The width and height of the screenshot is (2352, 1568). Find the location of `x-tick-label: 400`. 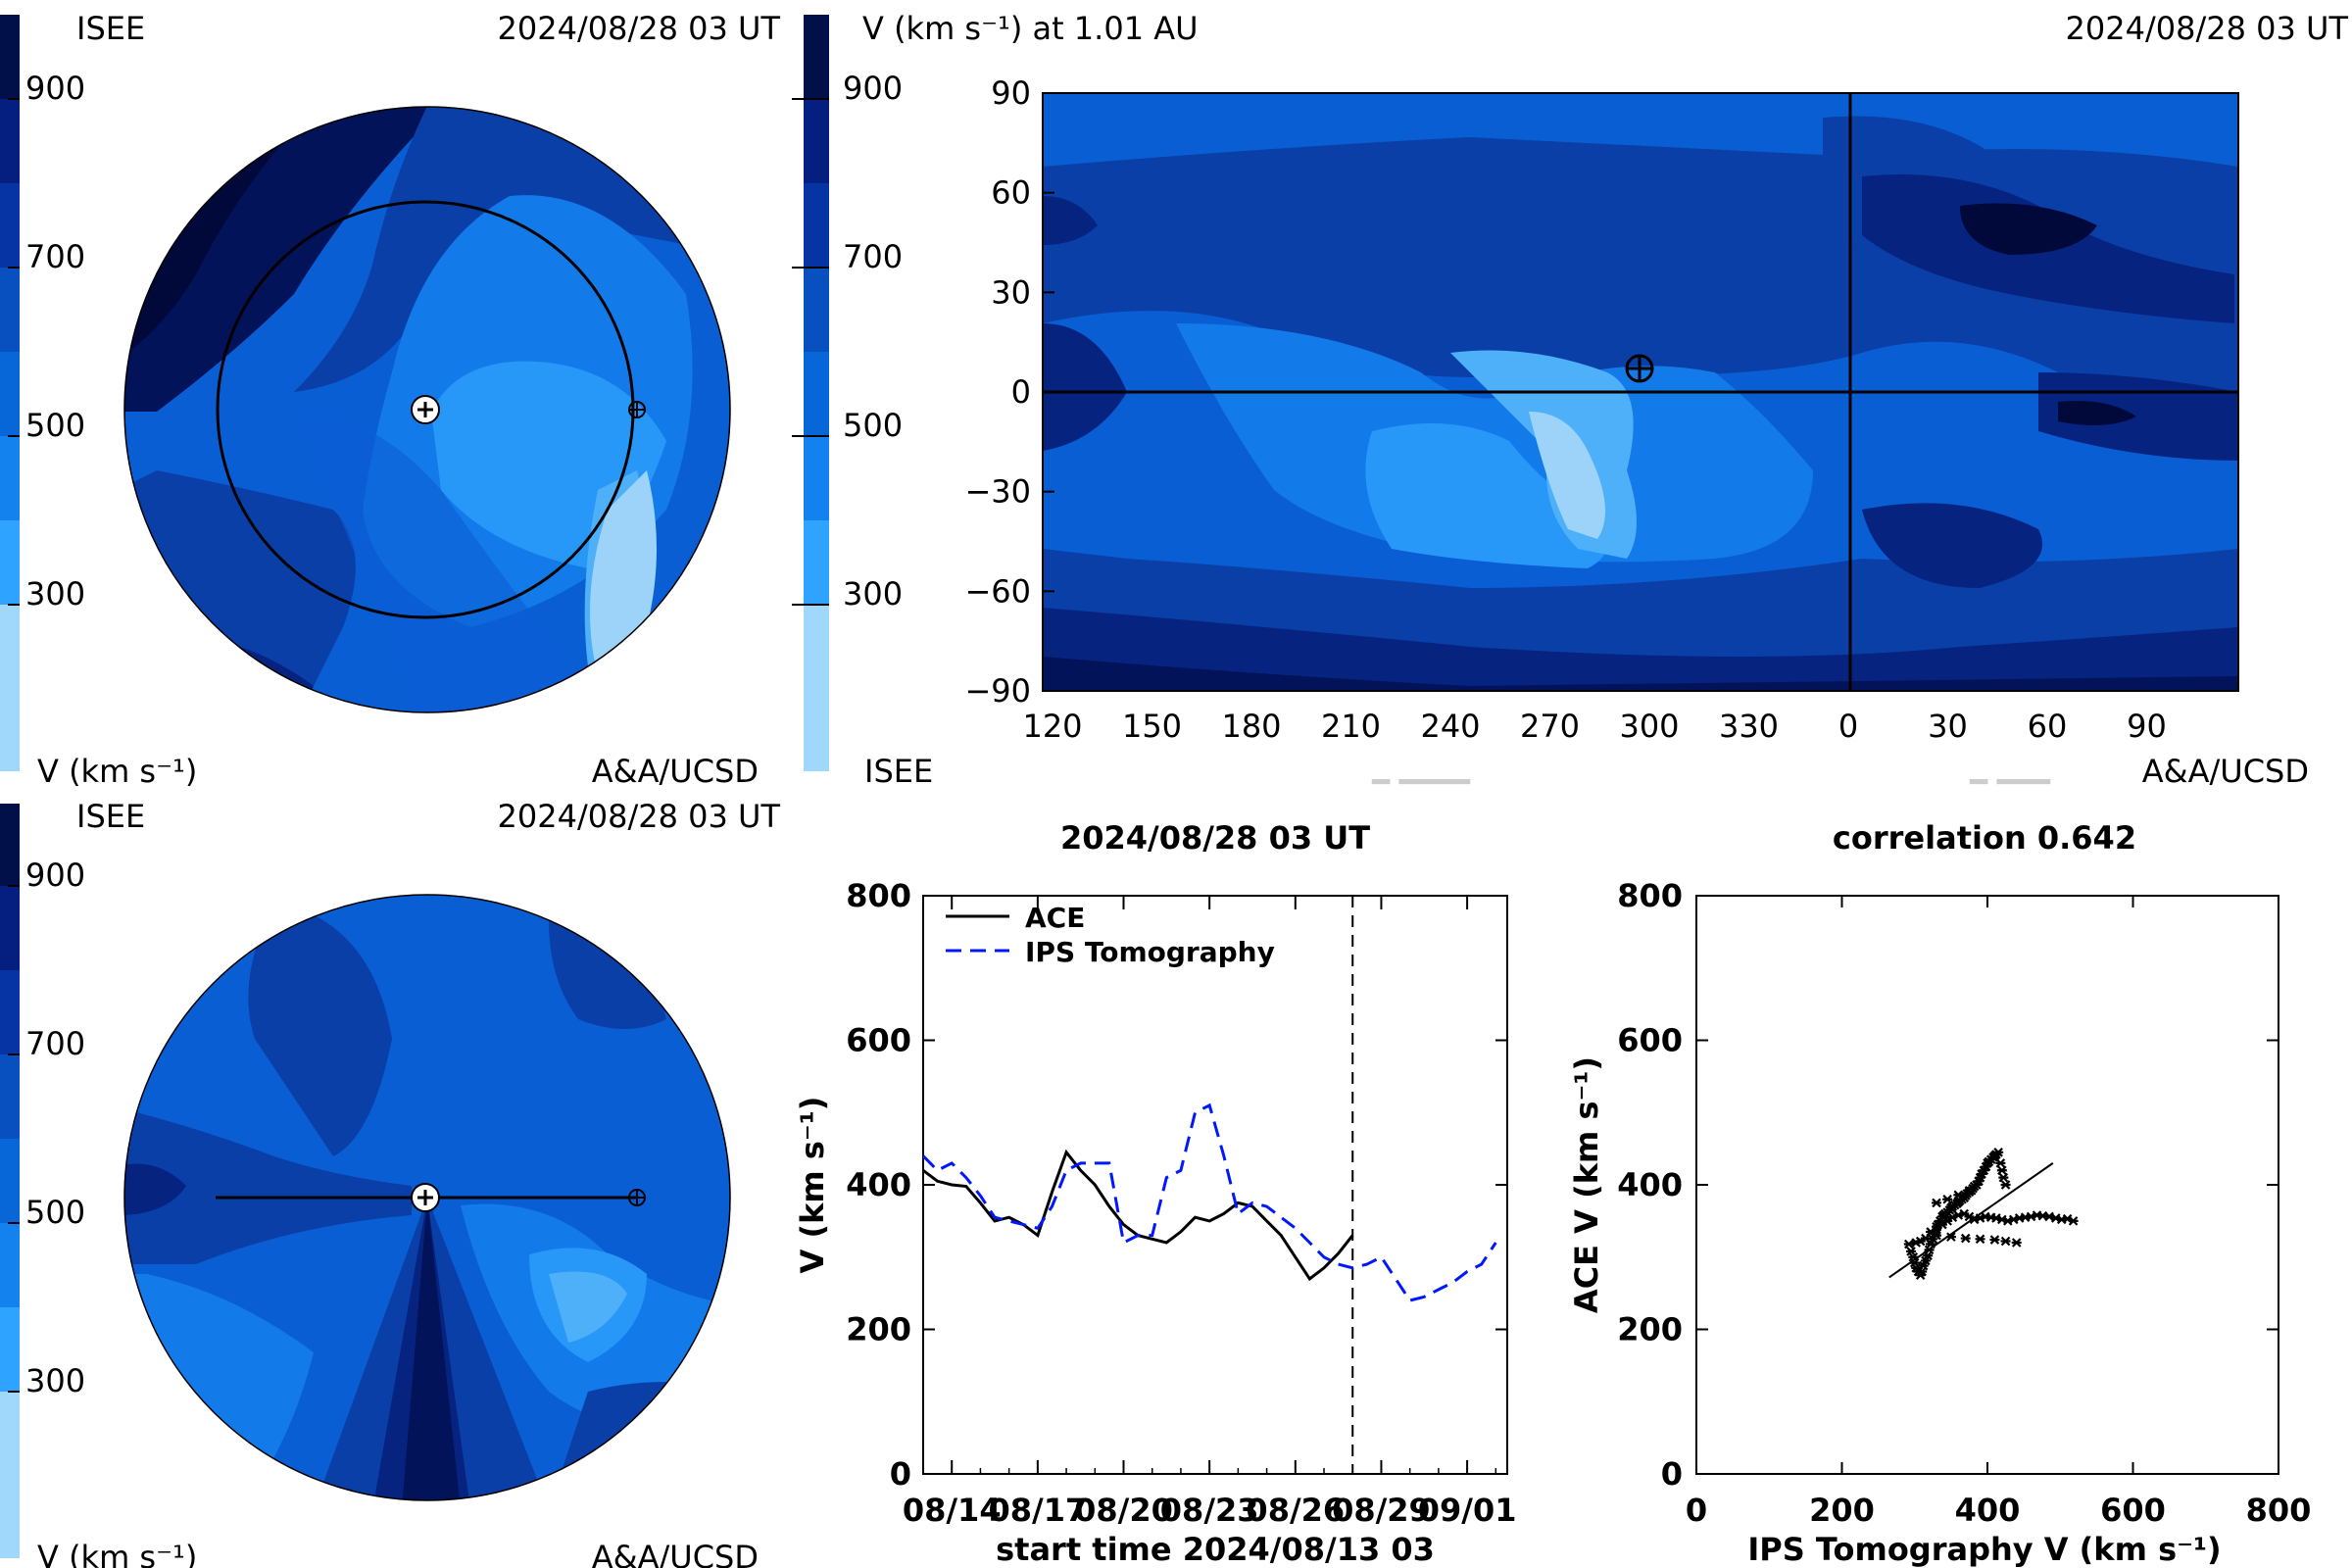

x-tick-label: 400 is located at coordinates (1988, 1510).